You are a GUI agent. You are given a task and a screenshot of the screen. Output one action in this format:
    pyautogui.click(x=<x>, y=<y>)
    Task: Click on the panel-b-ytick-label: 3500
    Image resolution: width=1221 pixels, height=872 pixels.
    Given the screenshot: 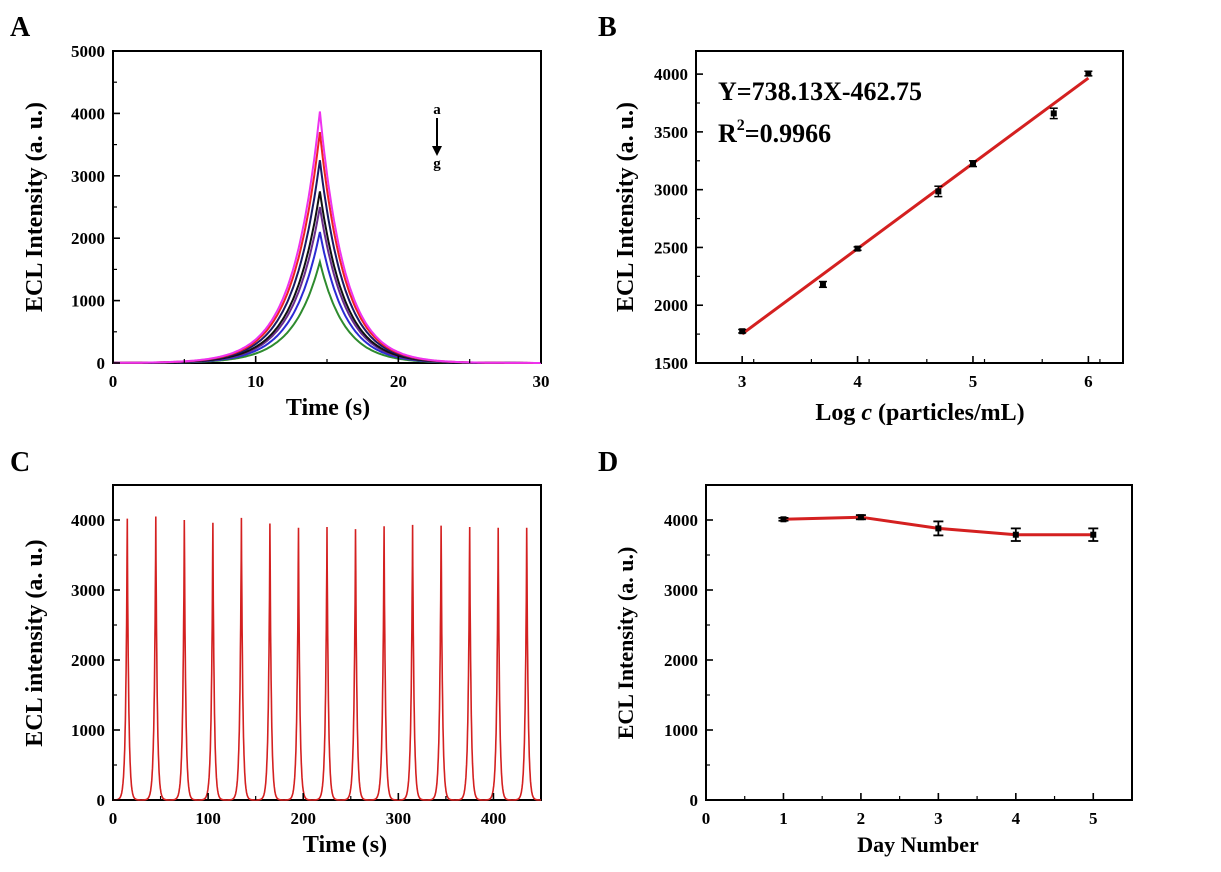 What is the action you would take?
    pyautogui.click(x=671, y=132)
    